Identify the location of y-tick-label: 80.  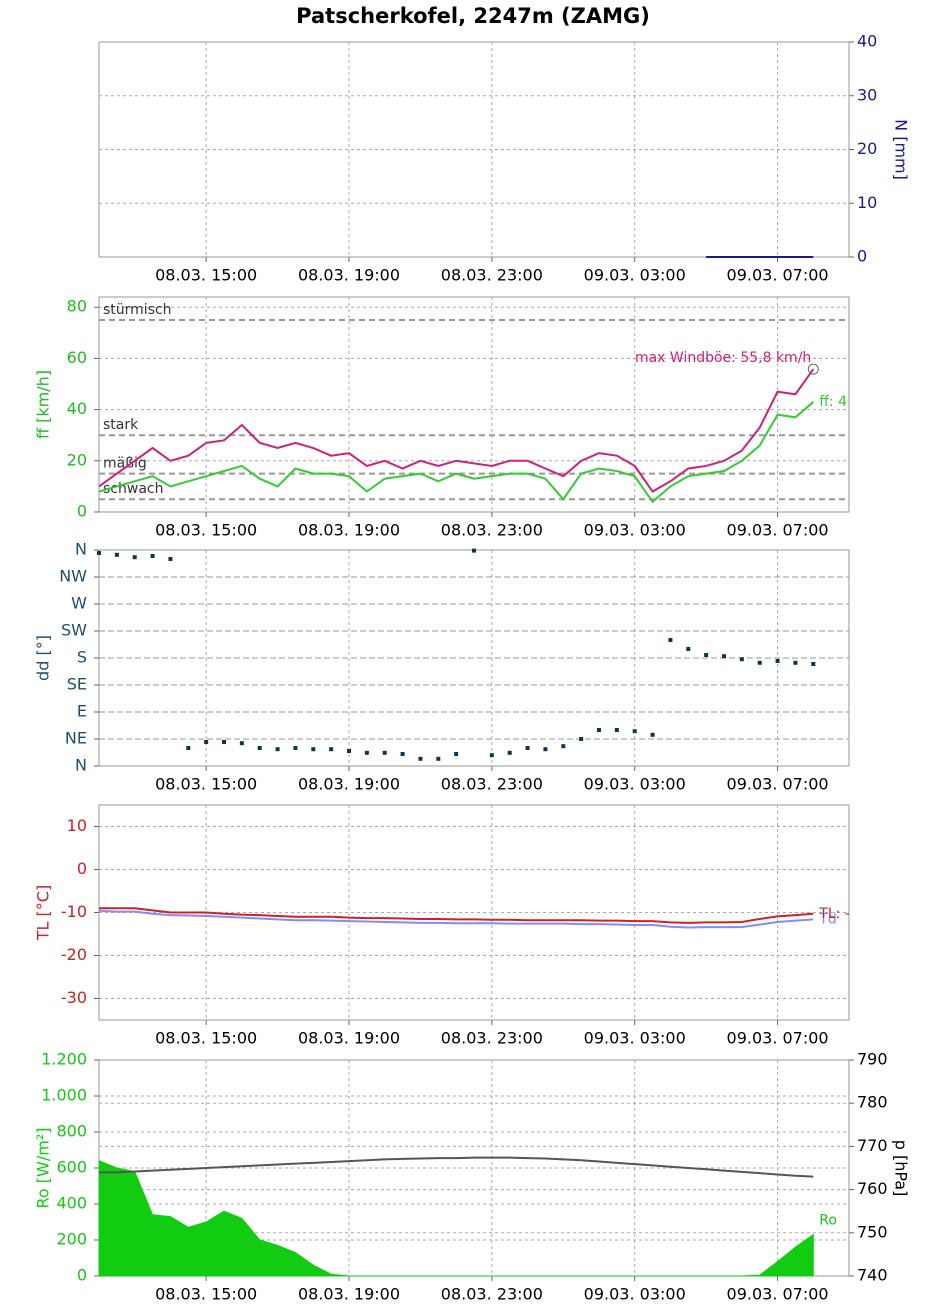
(77, 306).